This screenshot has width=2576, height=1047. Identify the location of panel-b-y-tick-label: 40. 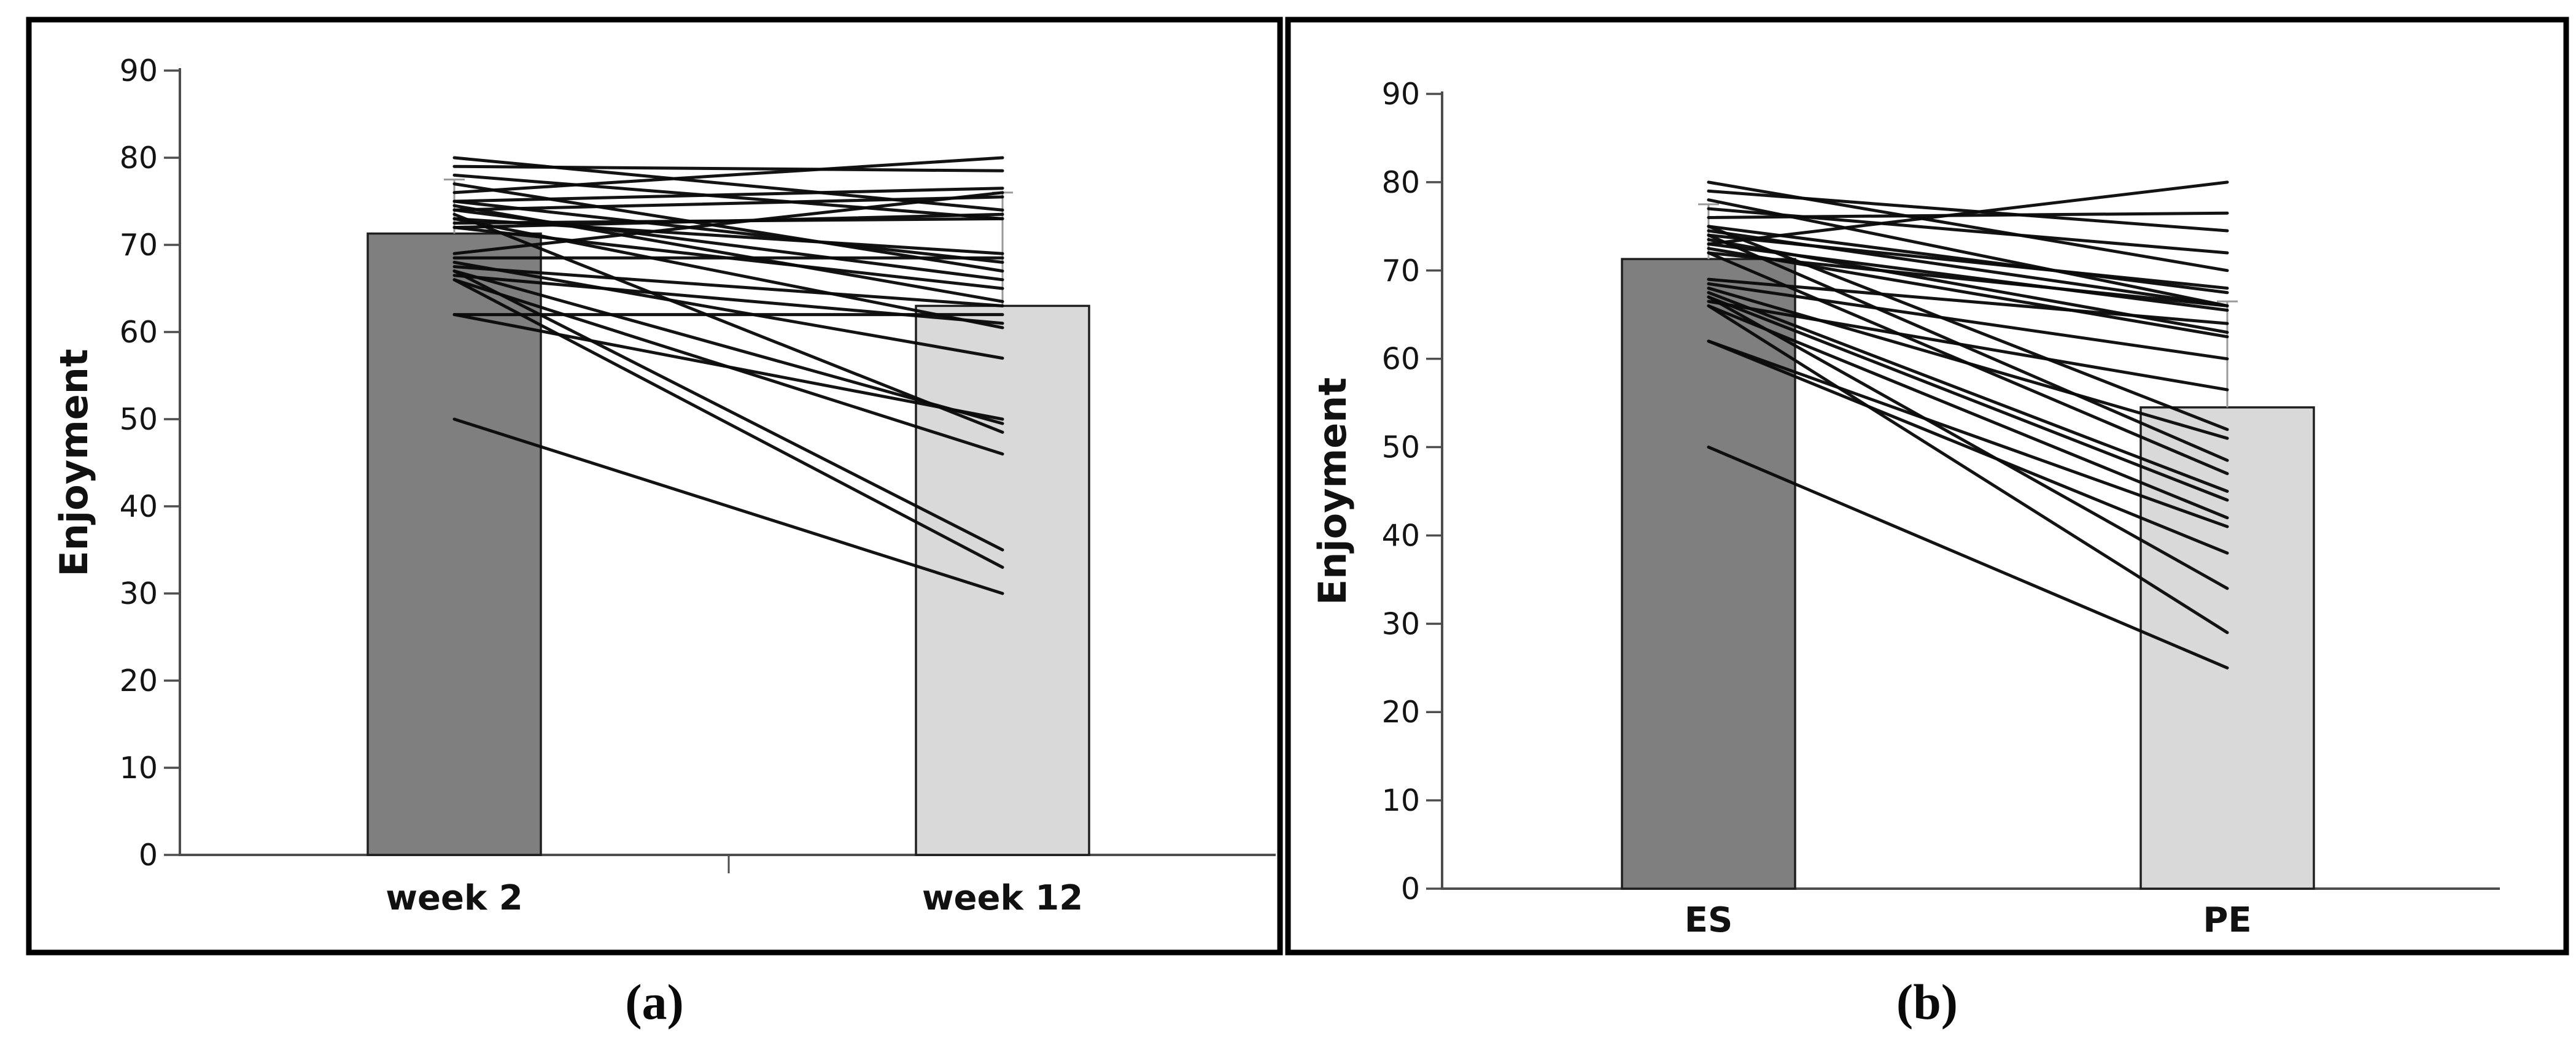
(1401, 535).